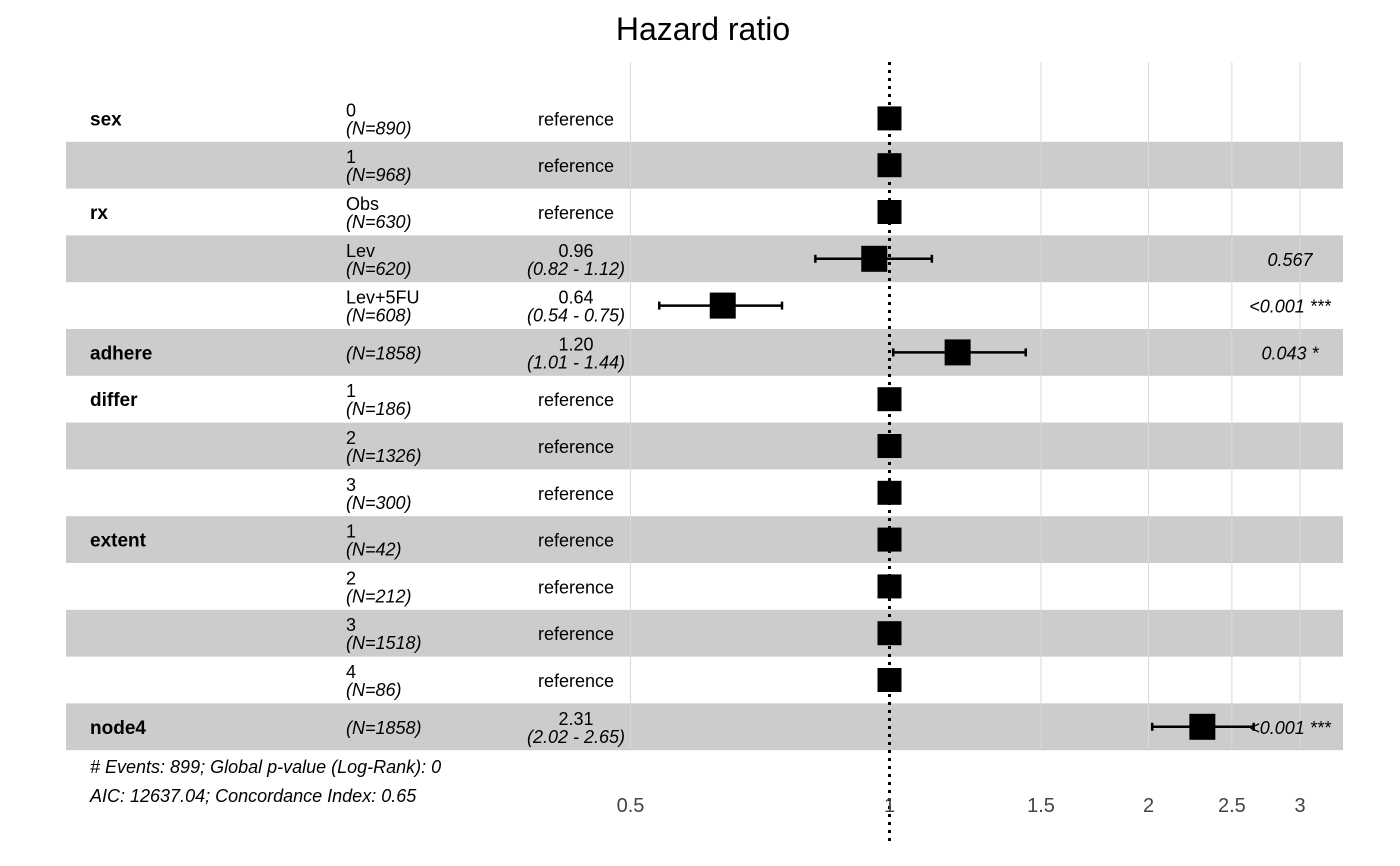 This screenshot has width=1400, height=866. I want to click on level-label: 3, so click(351, 485).